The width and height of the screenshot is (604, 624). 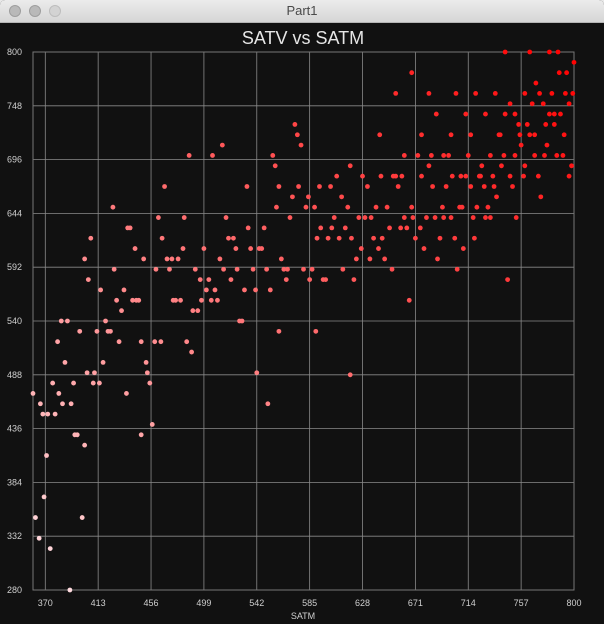 I want to click on x-tick-label: 714, so click(x=468, y=603).